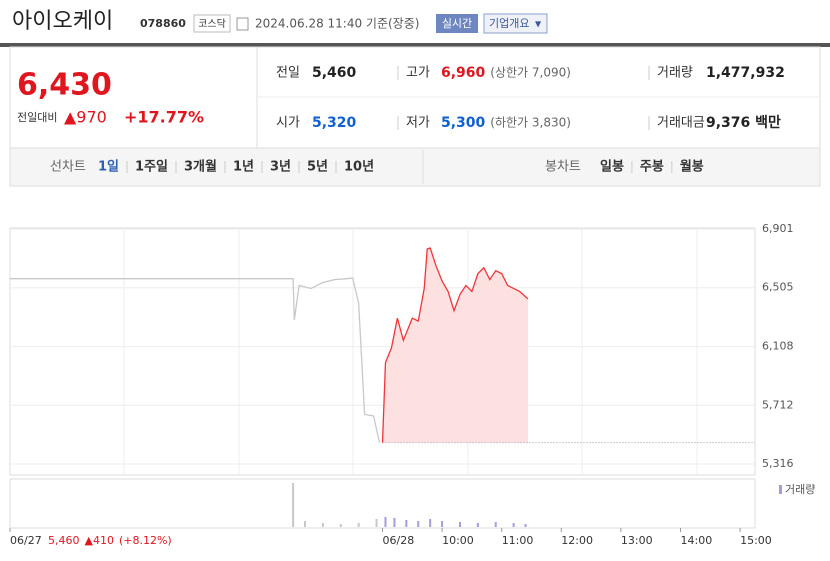 The height and width of the screenshot is (561, 830). What do you see at coordinates (62, 21) in the screenshot?
I see `stock-name: 아이오케이` at bounding box center [62, 21].